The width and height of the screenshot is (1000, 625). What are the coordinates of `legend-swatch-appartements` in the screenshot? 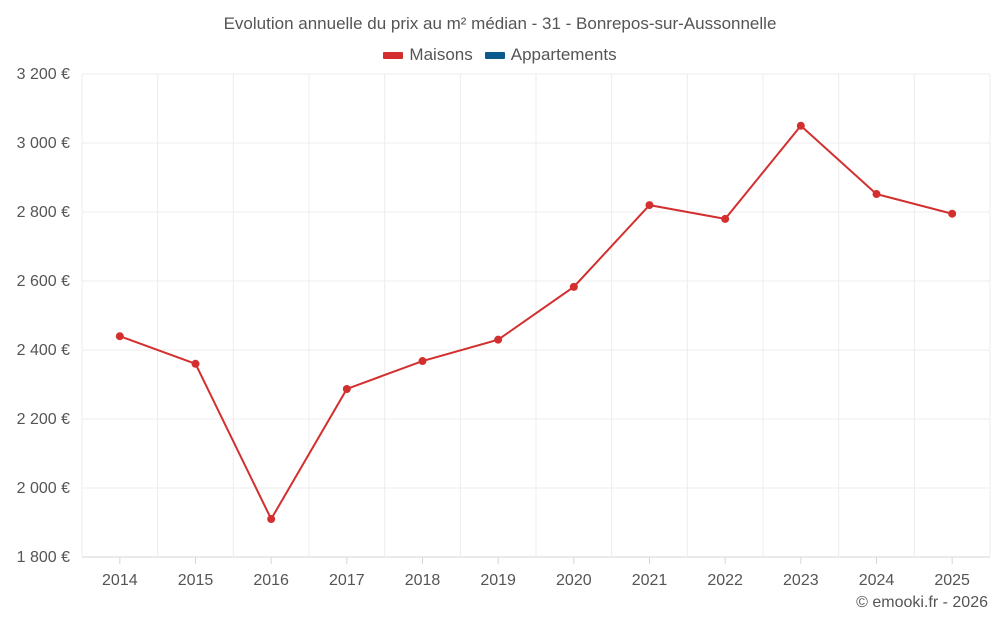 It's located at (494, 55).